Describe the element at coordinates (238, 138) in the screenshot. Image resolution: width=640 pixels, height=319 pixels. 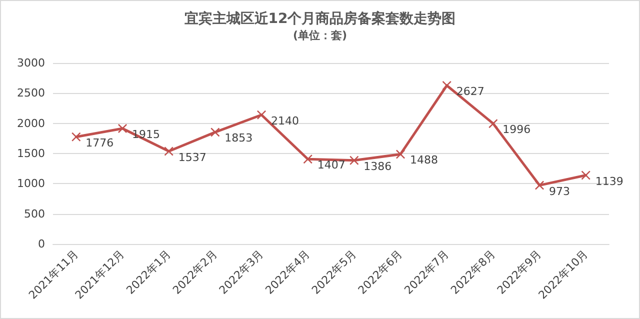
I see `data-label: 1853` at that location.